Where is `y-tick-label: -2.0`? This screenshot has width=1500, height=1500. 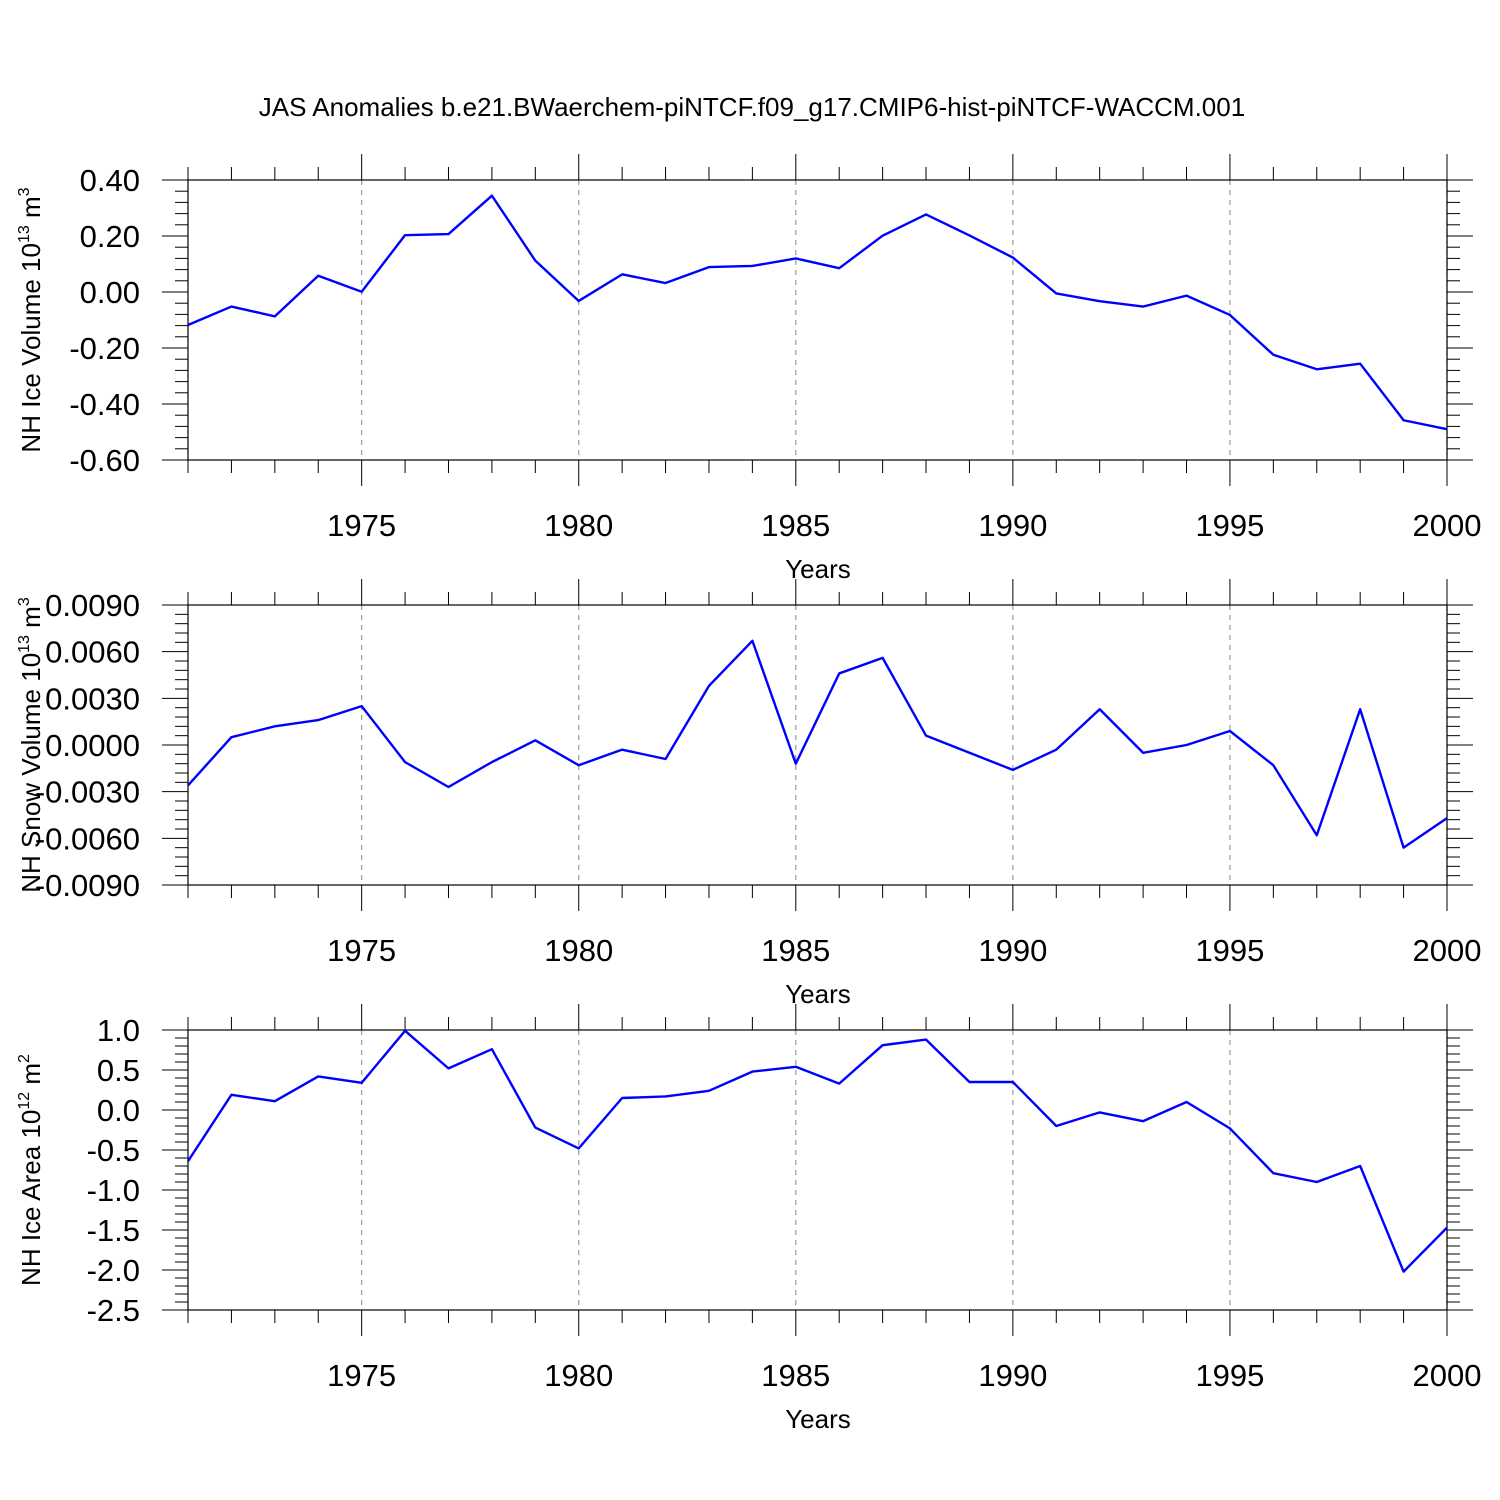 y-tick-label: -2.0 is located at coordinates (113, 1270).